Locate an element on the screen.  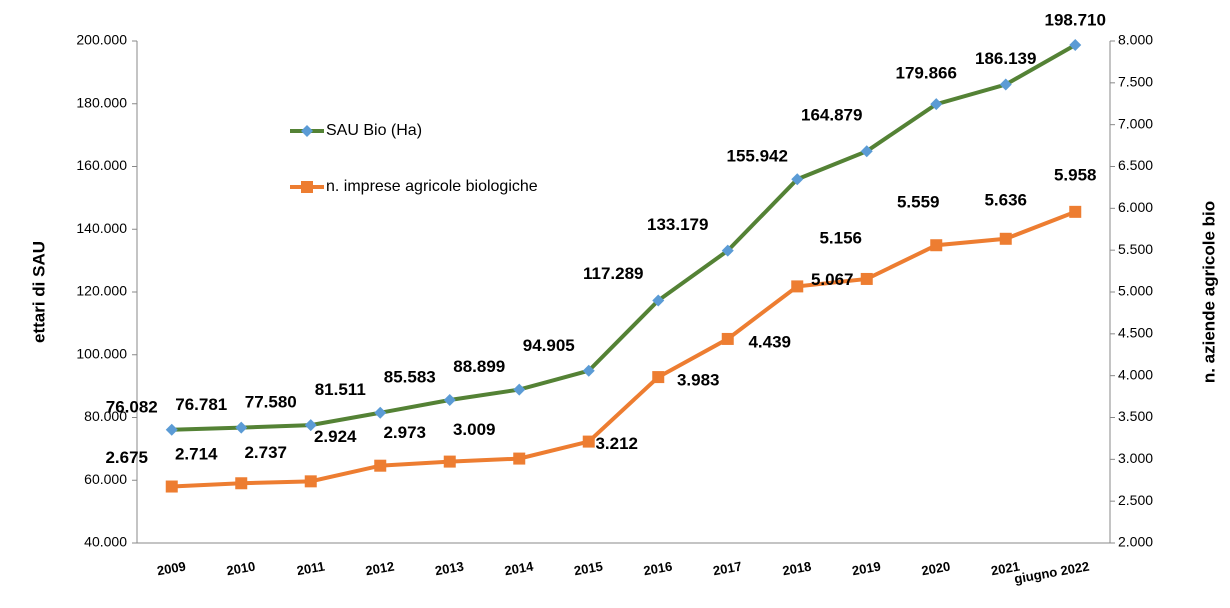
y-tick-label: 160.000 is located at coordinates (101, 165).